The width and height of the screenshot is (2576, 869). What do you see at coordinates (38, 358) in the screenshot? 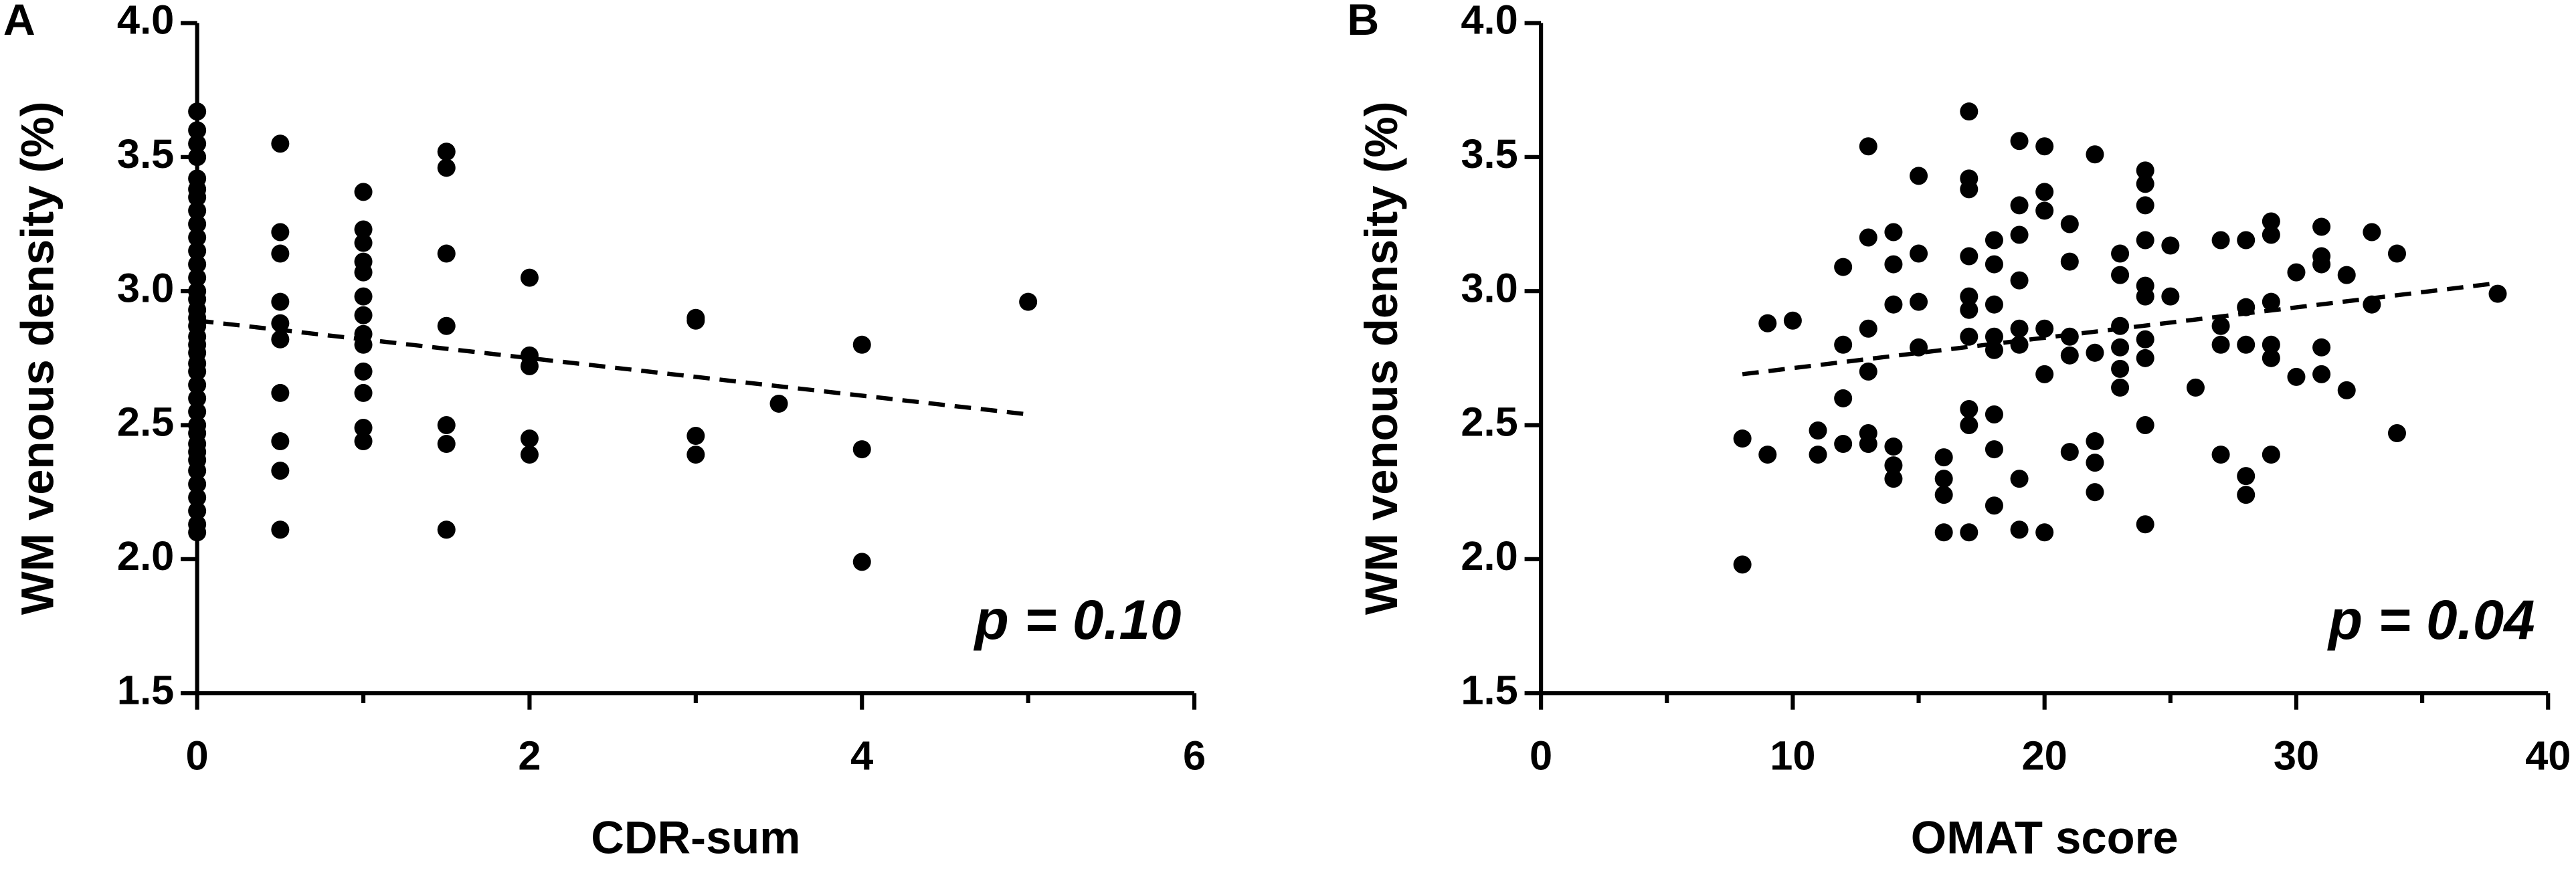
I see `y-axis-title: WM venous density (%)` at bounding box center [38, 358].